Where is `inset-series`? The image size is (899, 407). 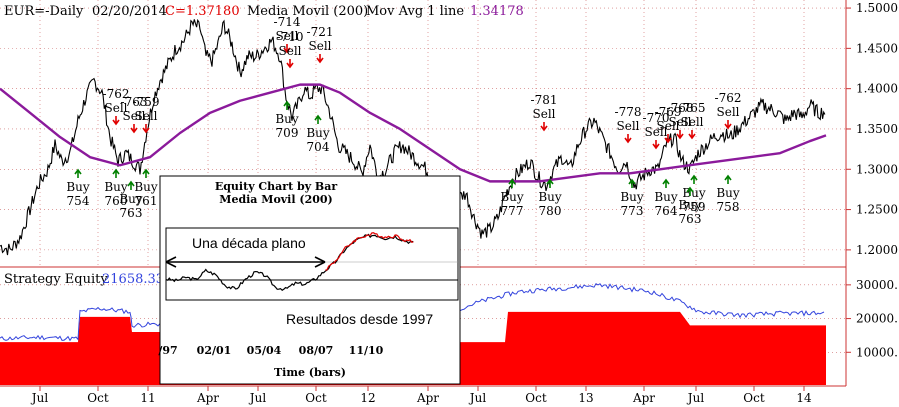 inset-series is located at coordinates (290, 261).